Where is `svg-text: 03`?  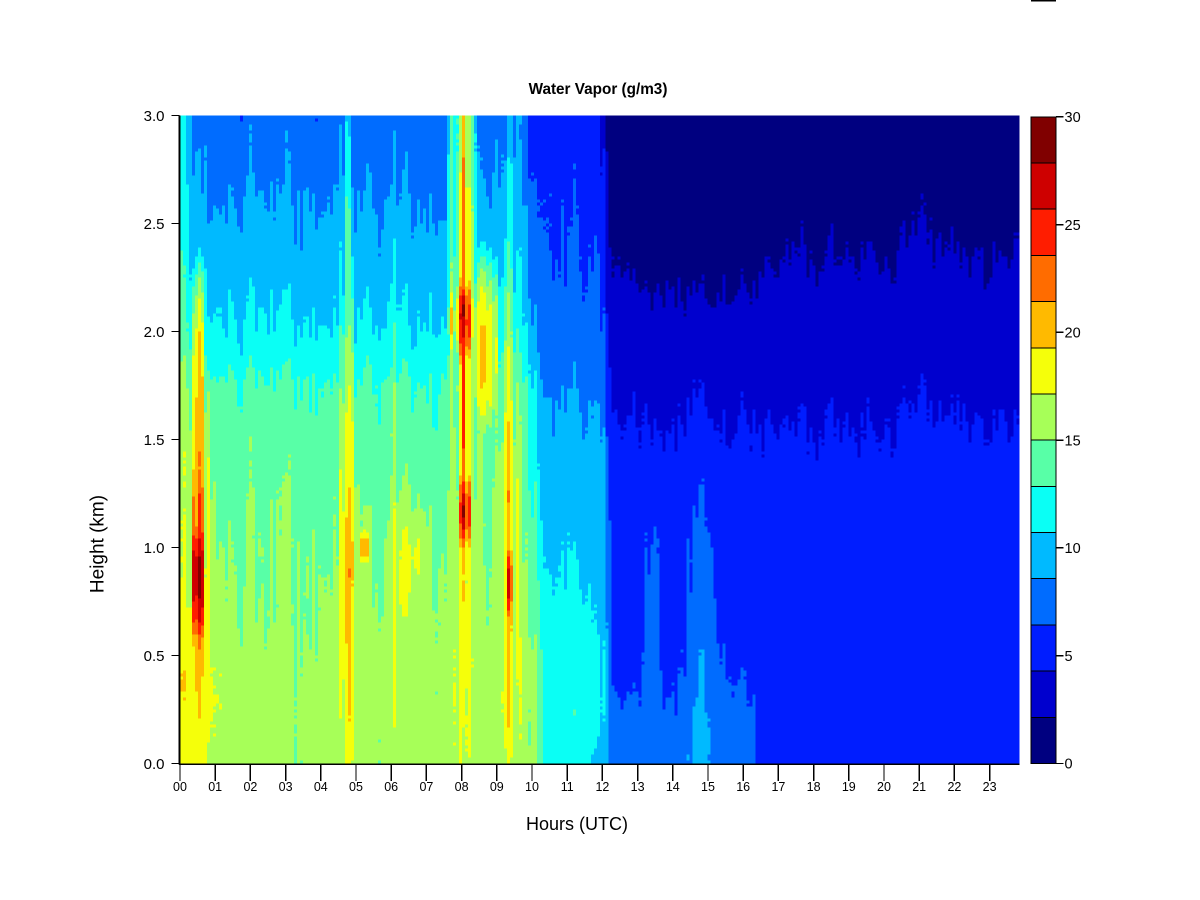 svg-text: 03 is located at coordinates (286, 787).